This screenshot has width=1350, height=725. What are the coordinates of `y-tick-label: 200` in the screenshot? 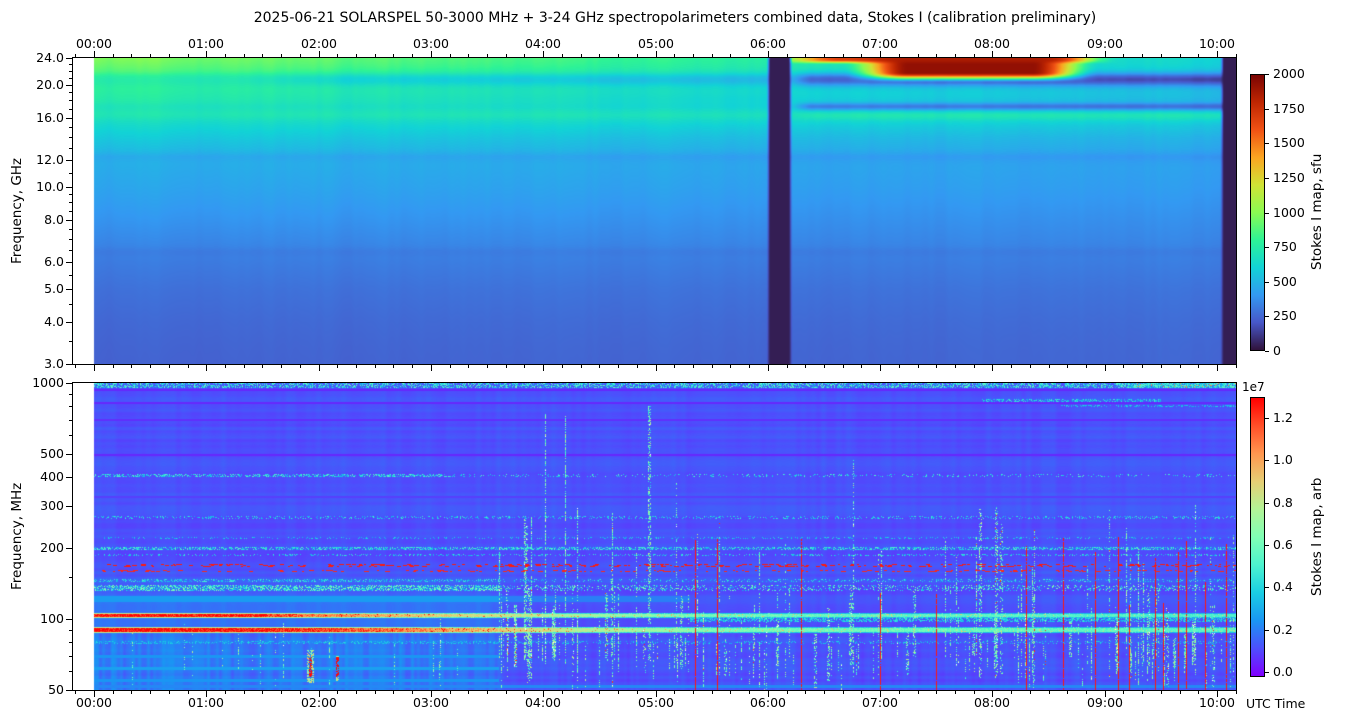 It's located at (52, 547).